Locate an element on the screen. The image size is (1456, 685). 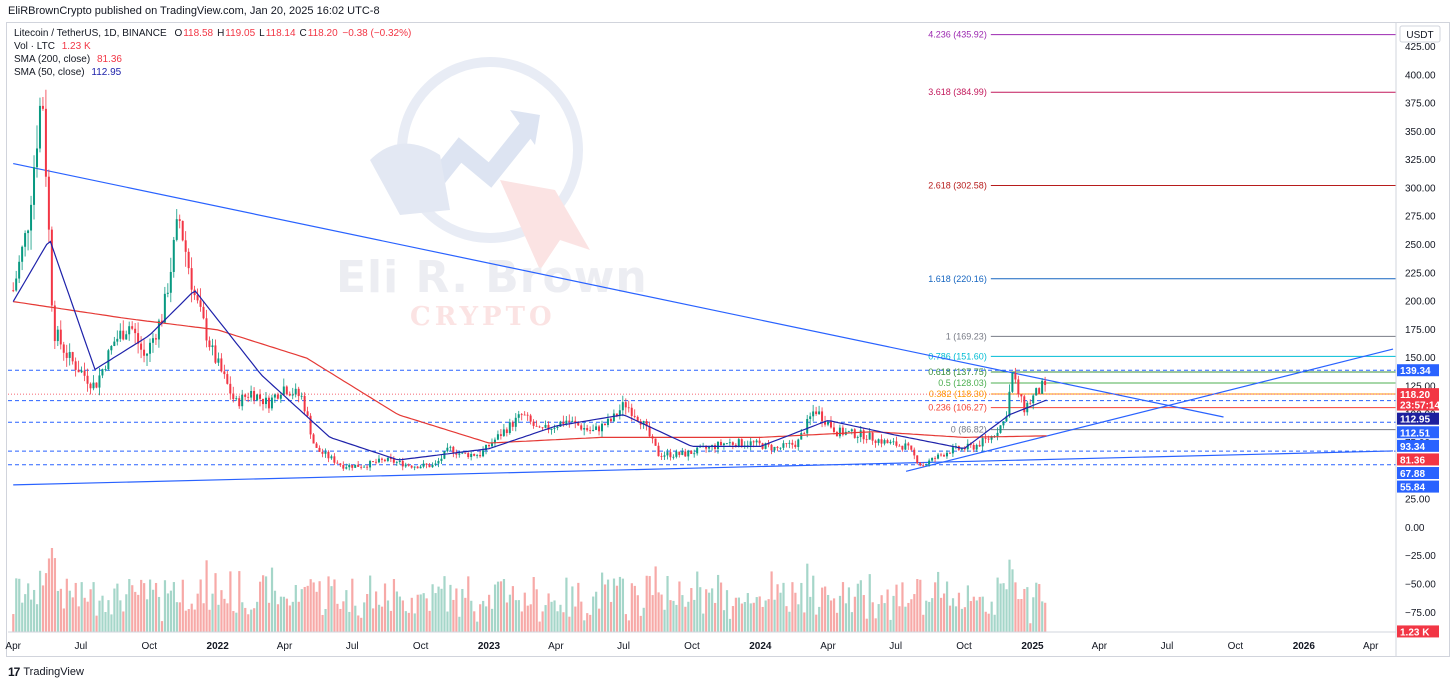
legend-ohlc-key: L is located at coordinates (262, 33).